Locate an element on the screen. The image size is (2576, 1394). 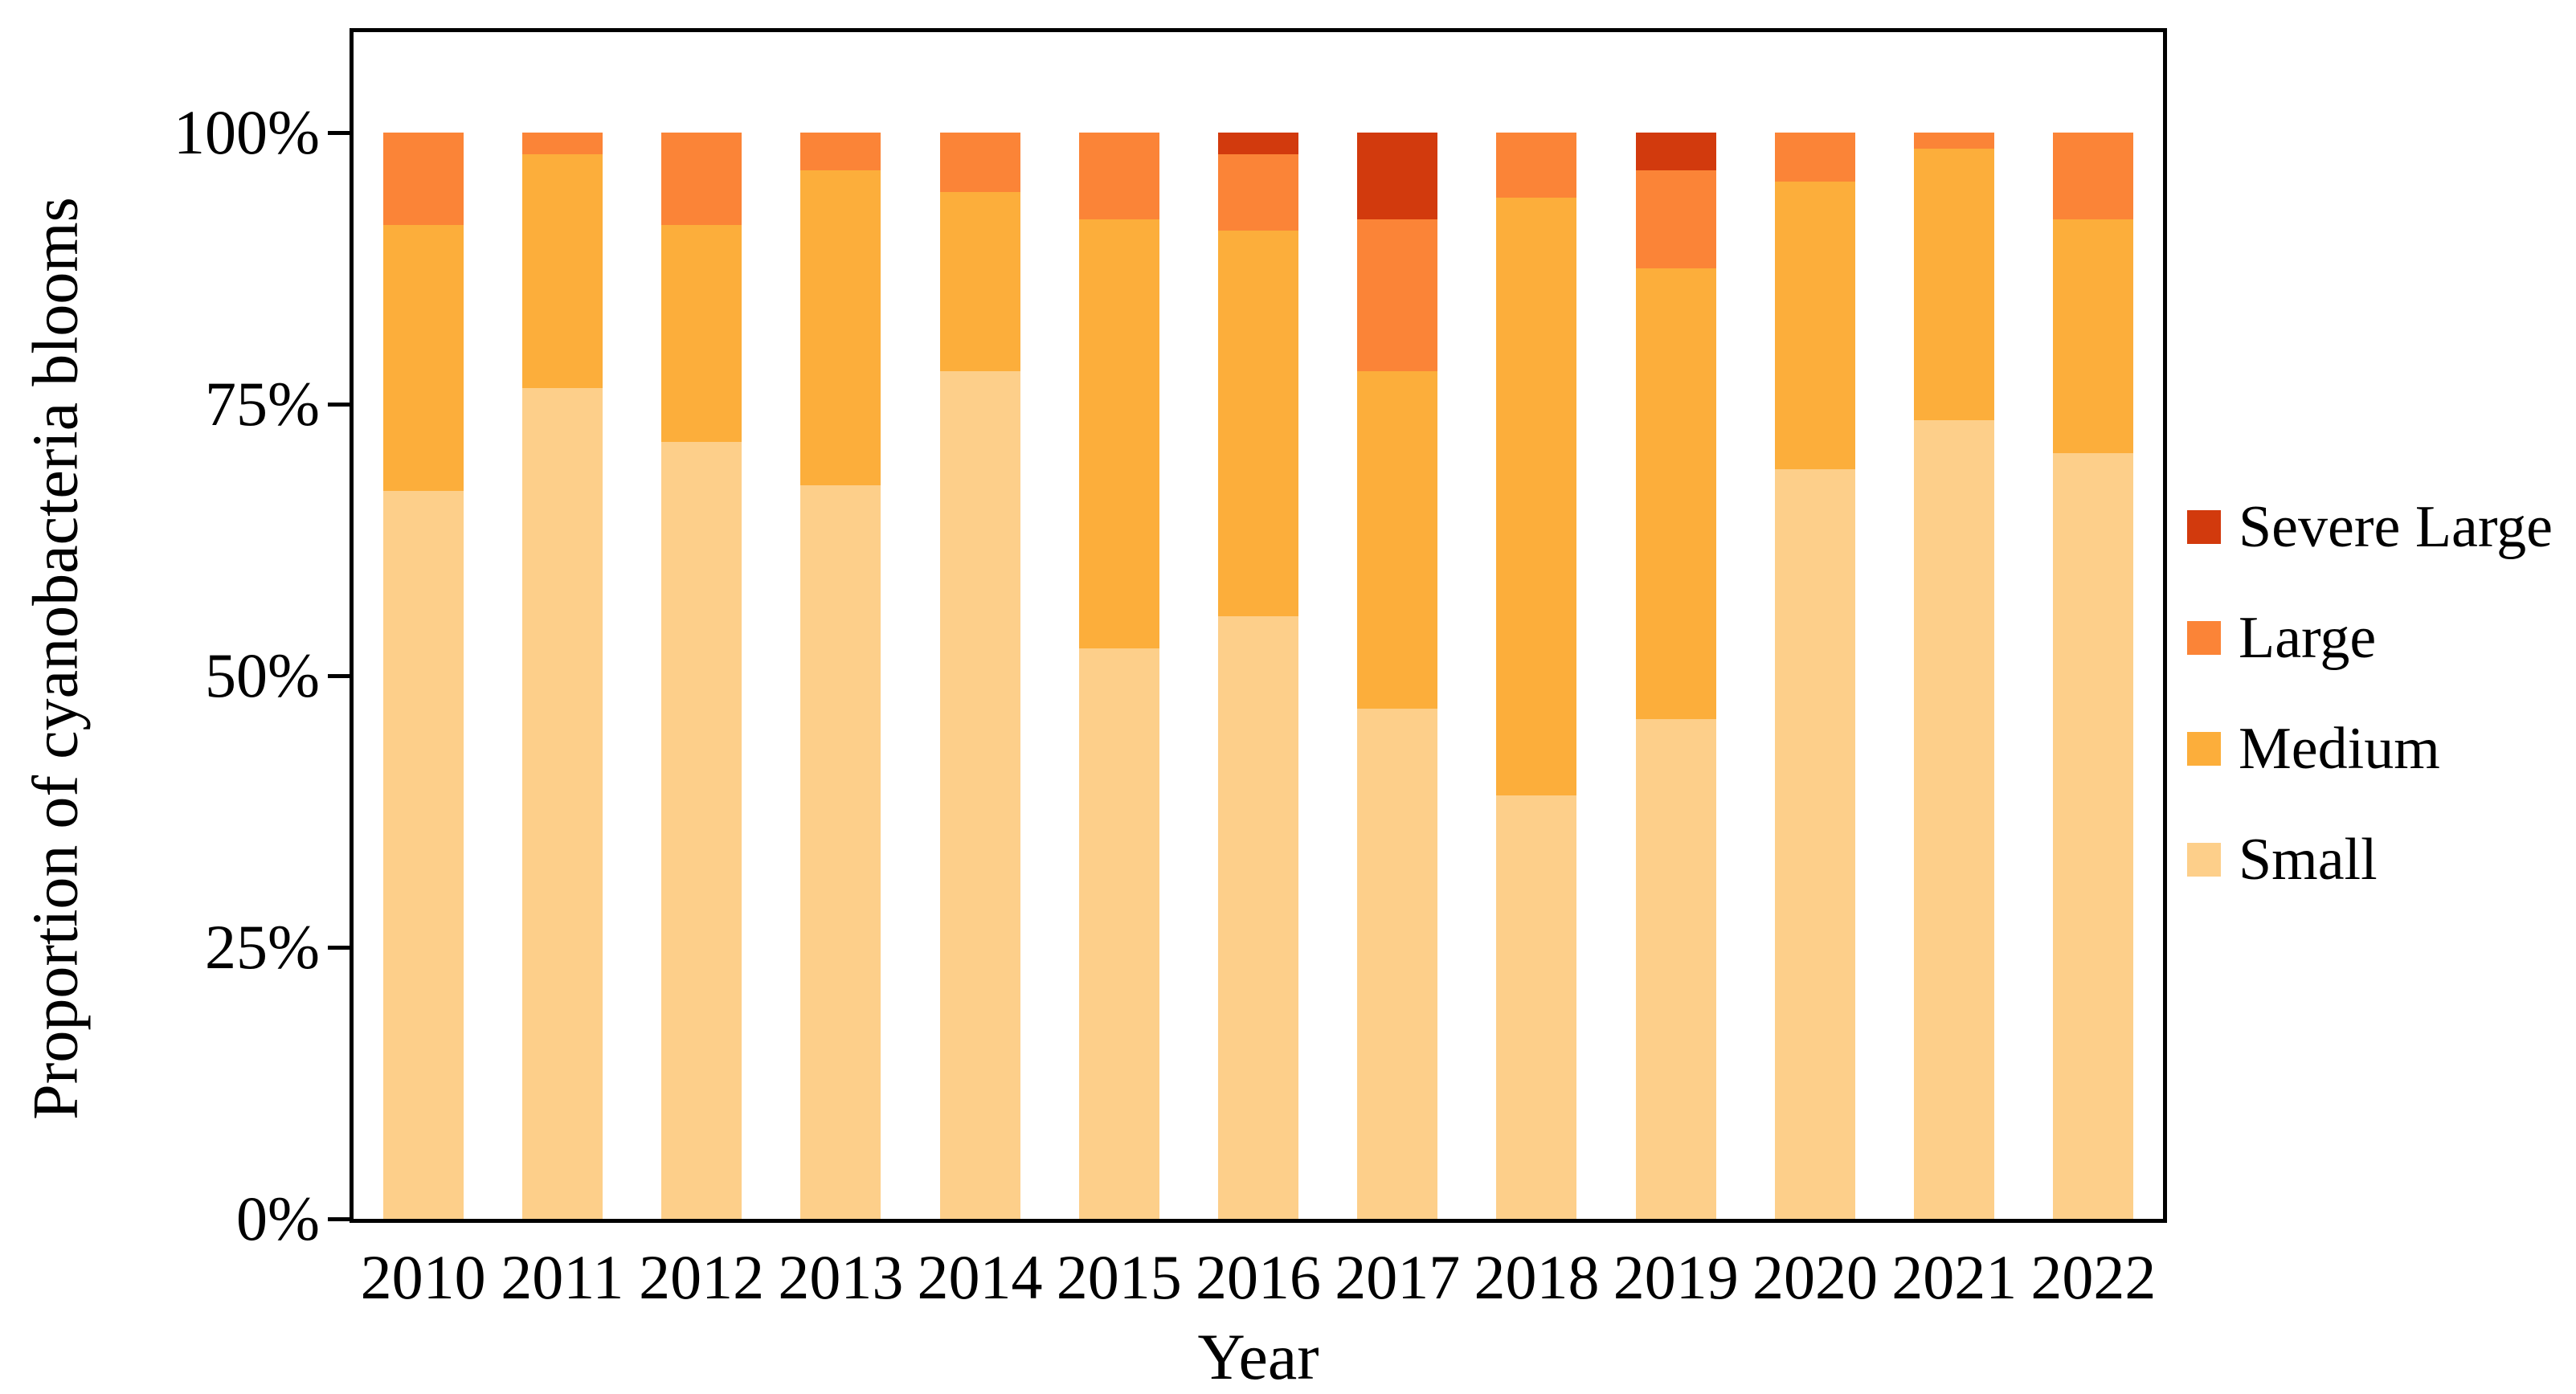
x-tick-label-2013: 2013 is located at coordinates (841, 1277).